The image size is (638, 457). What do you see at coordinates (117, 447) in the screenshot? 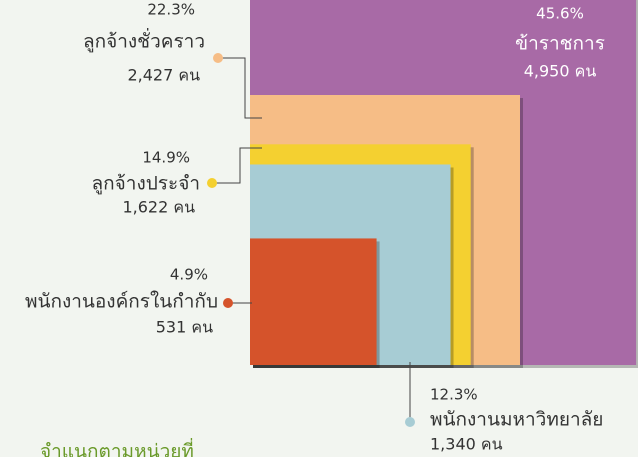
I see `caption: จำแนกตามหน่วยที่` at bounding box center [117, 447].